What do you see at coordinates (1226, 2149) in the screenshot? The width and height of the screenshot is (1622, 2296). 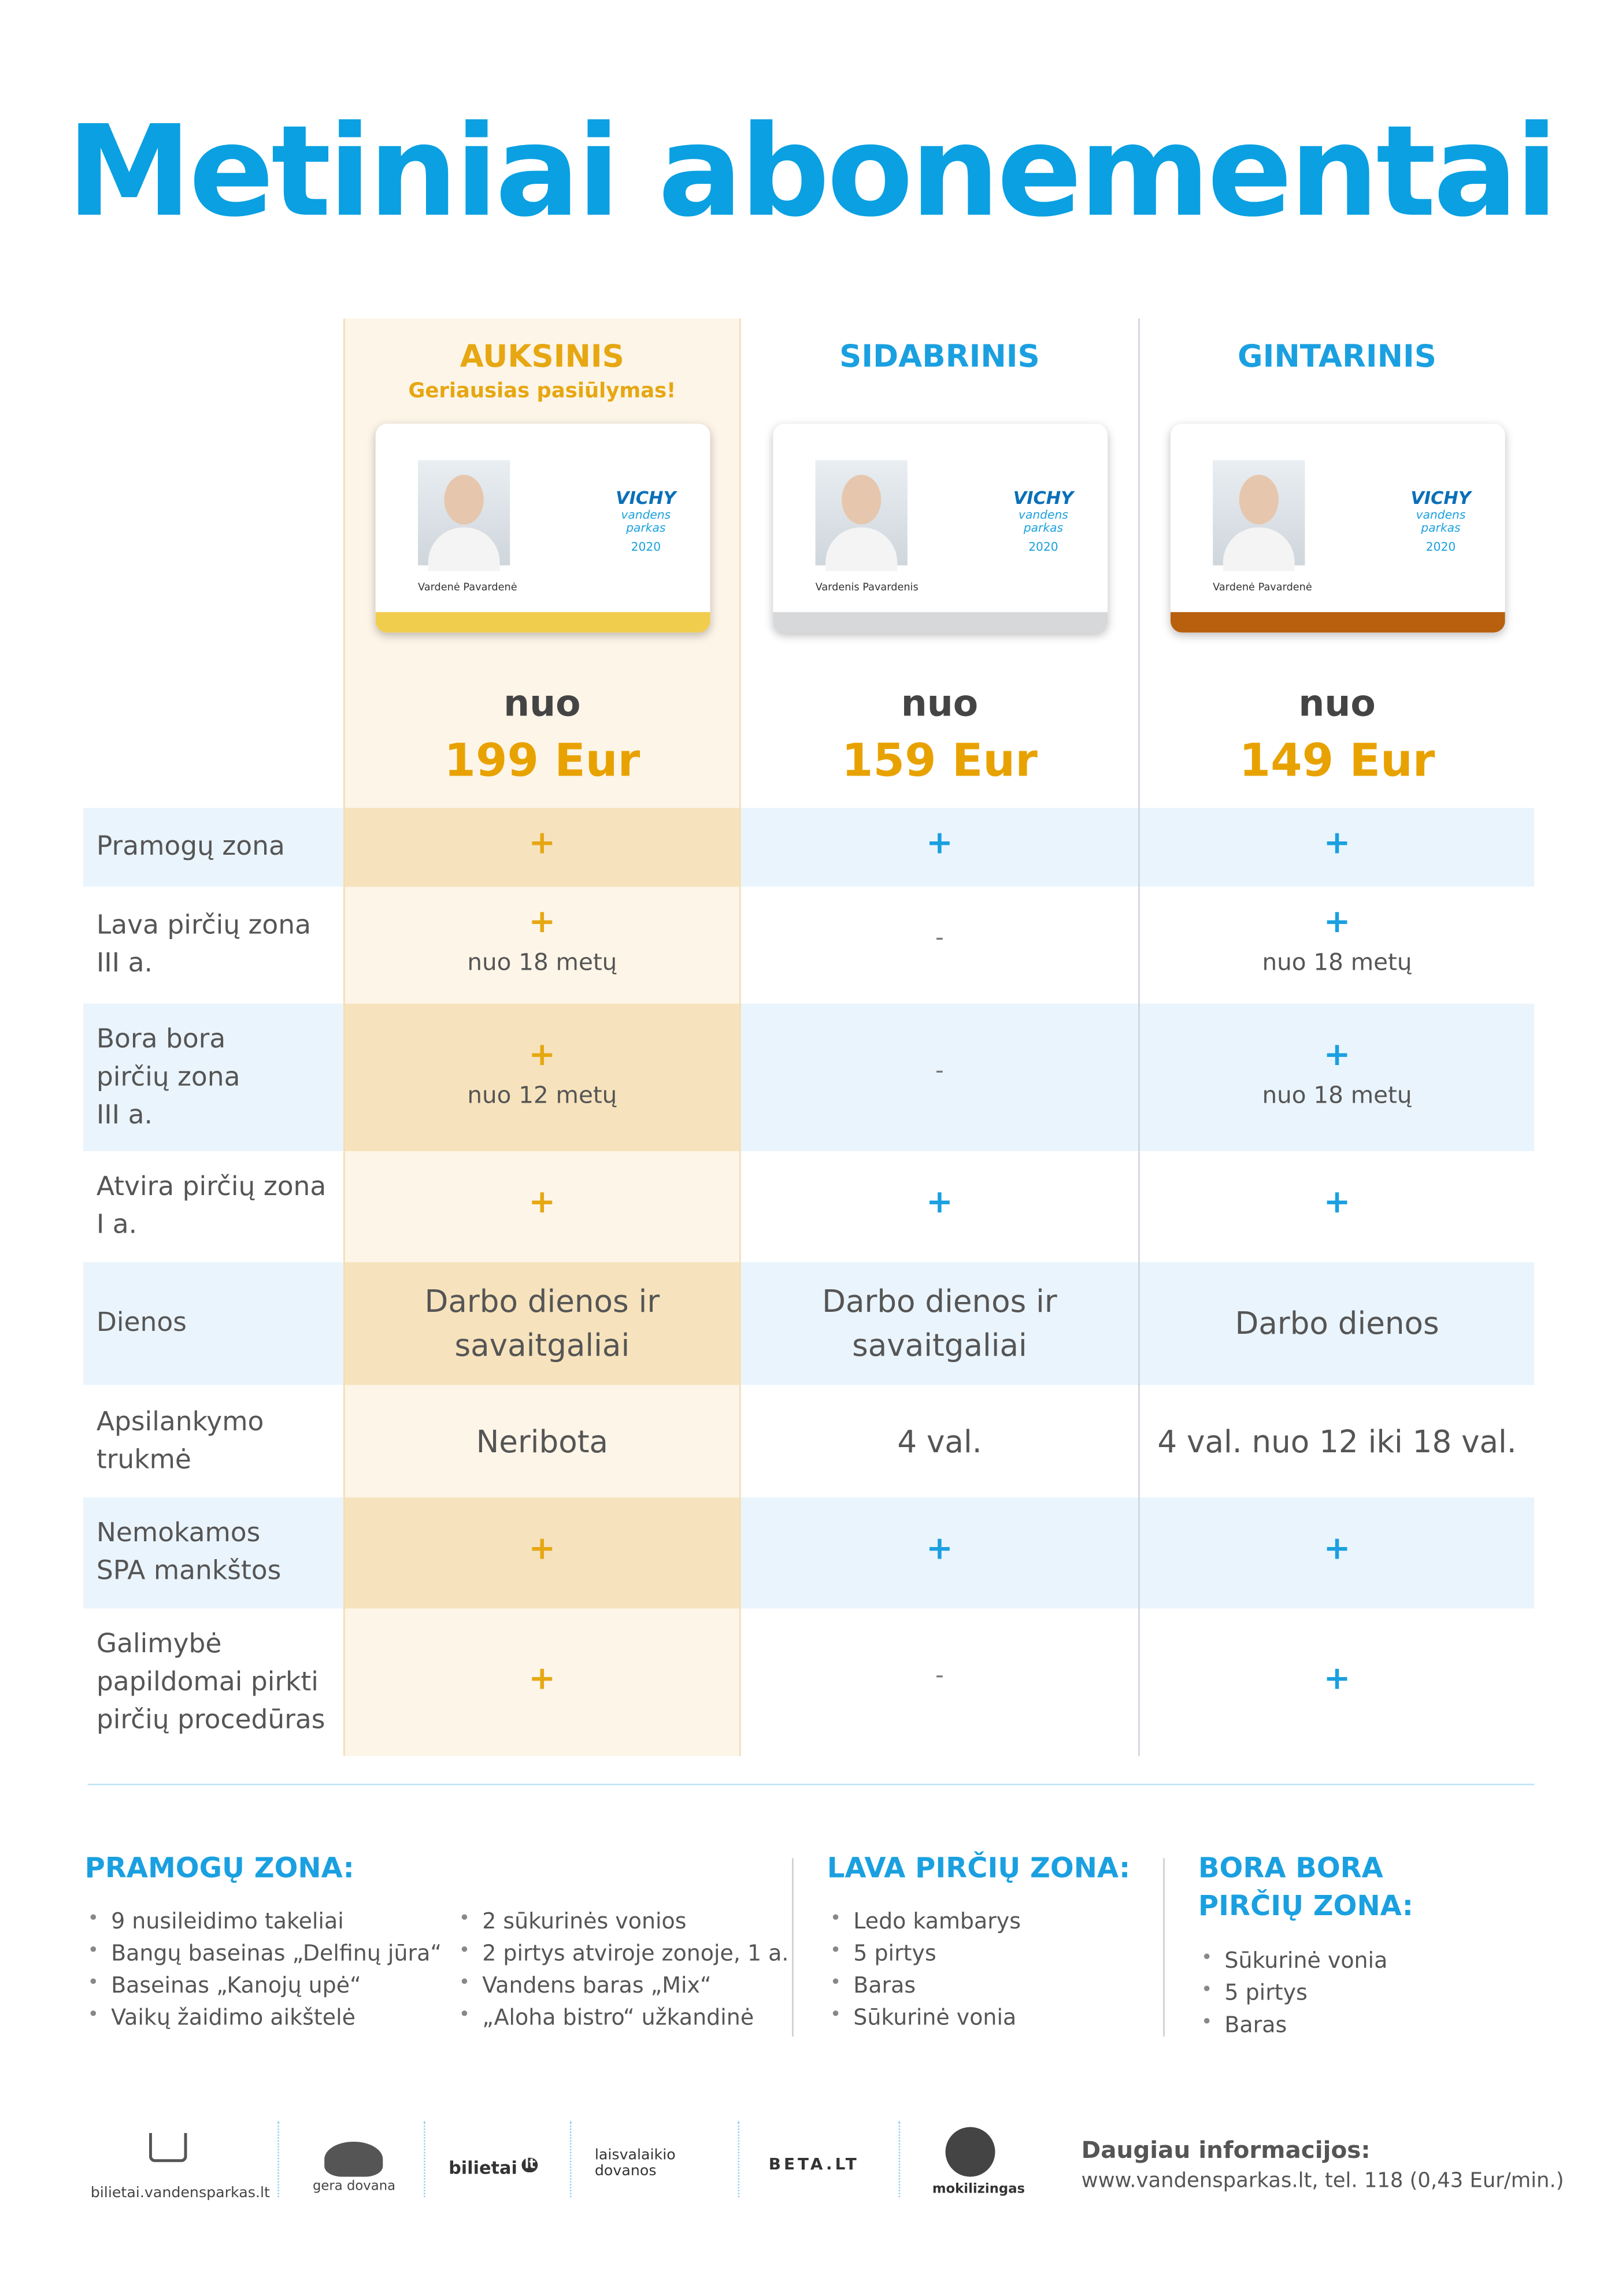 I see `info-title: Daugiau informacijos:` at bounding box center [1226, 2149].